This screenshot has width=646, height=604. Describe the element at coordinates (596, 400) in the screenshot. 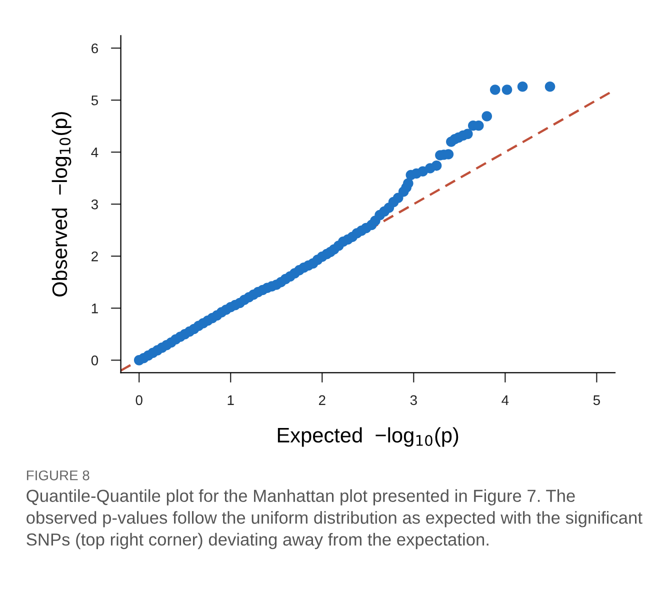

I see `x-tick-label: 5` at that location.